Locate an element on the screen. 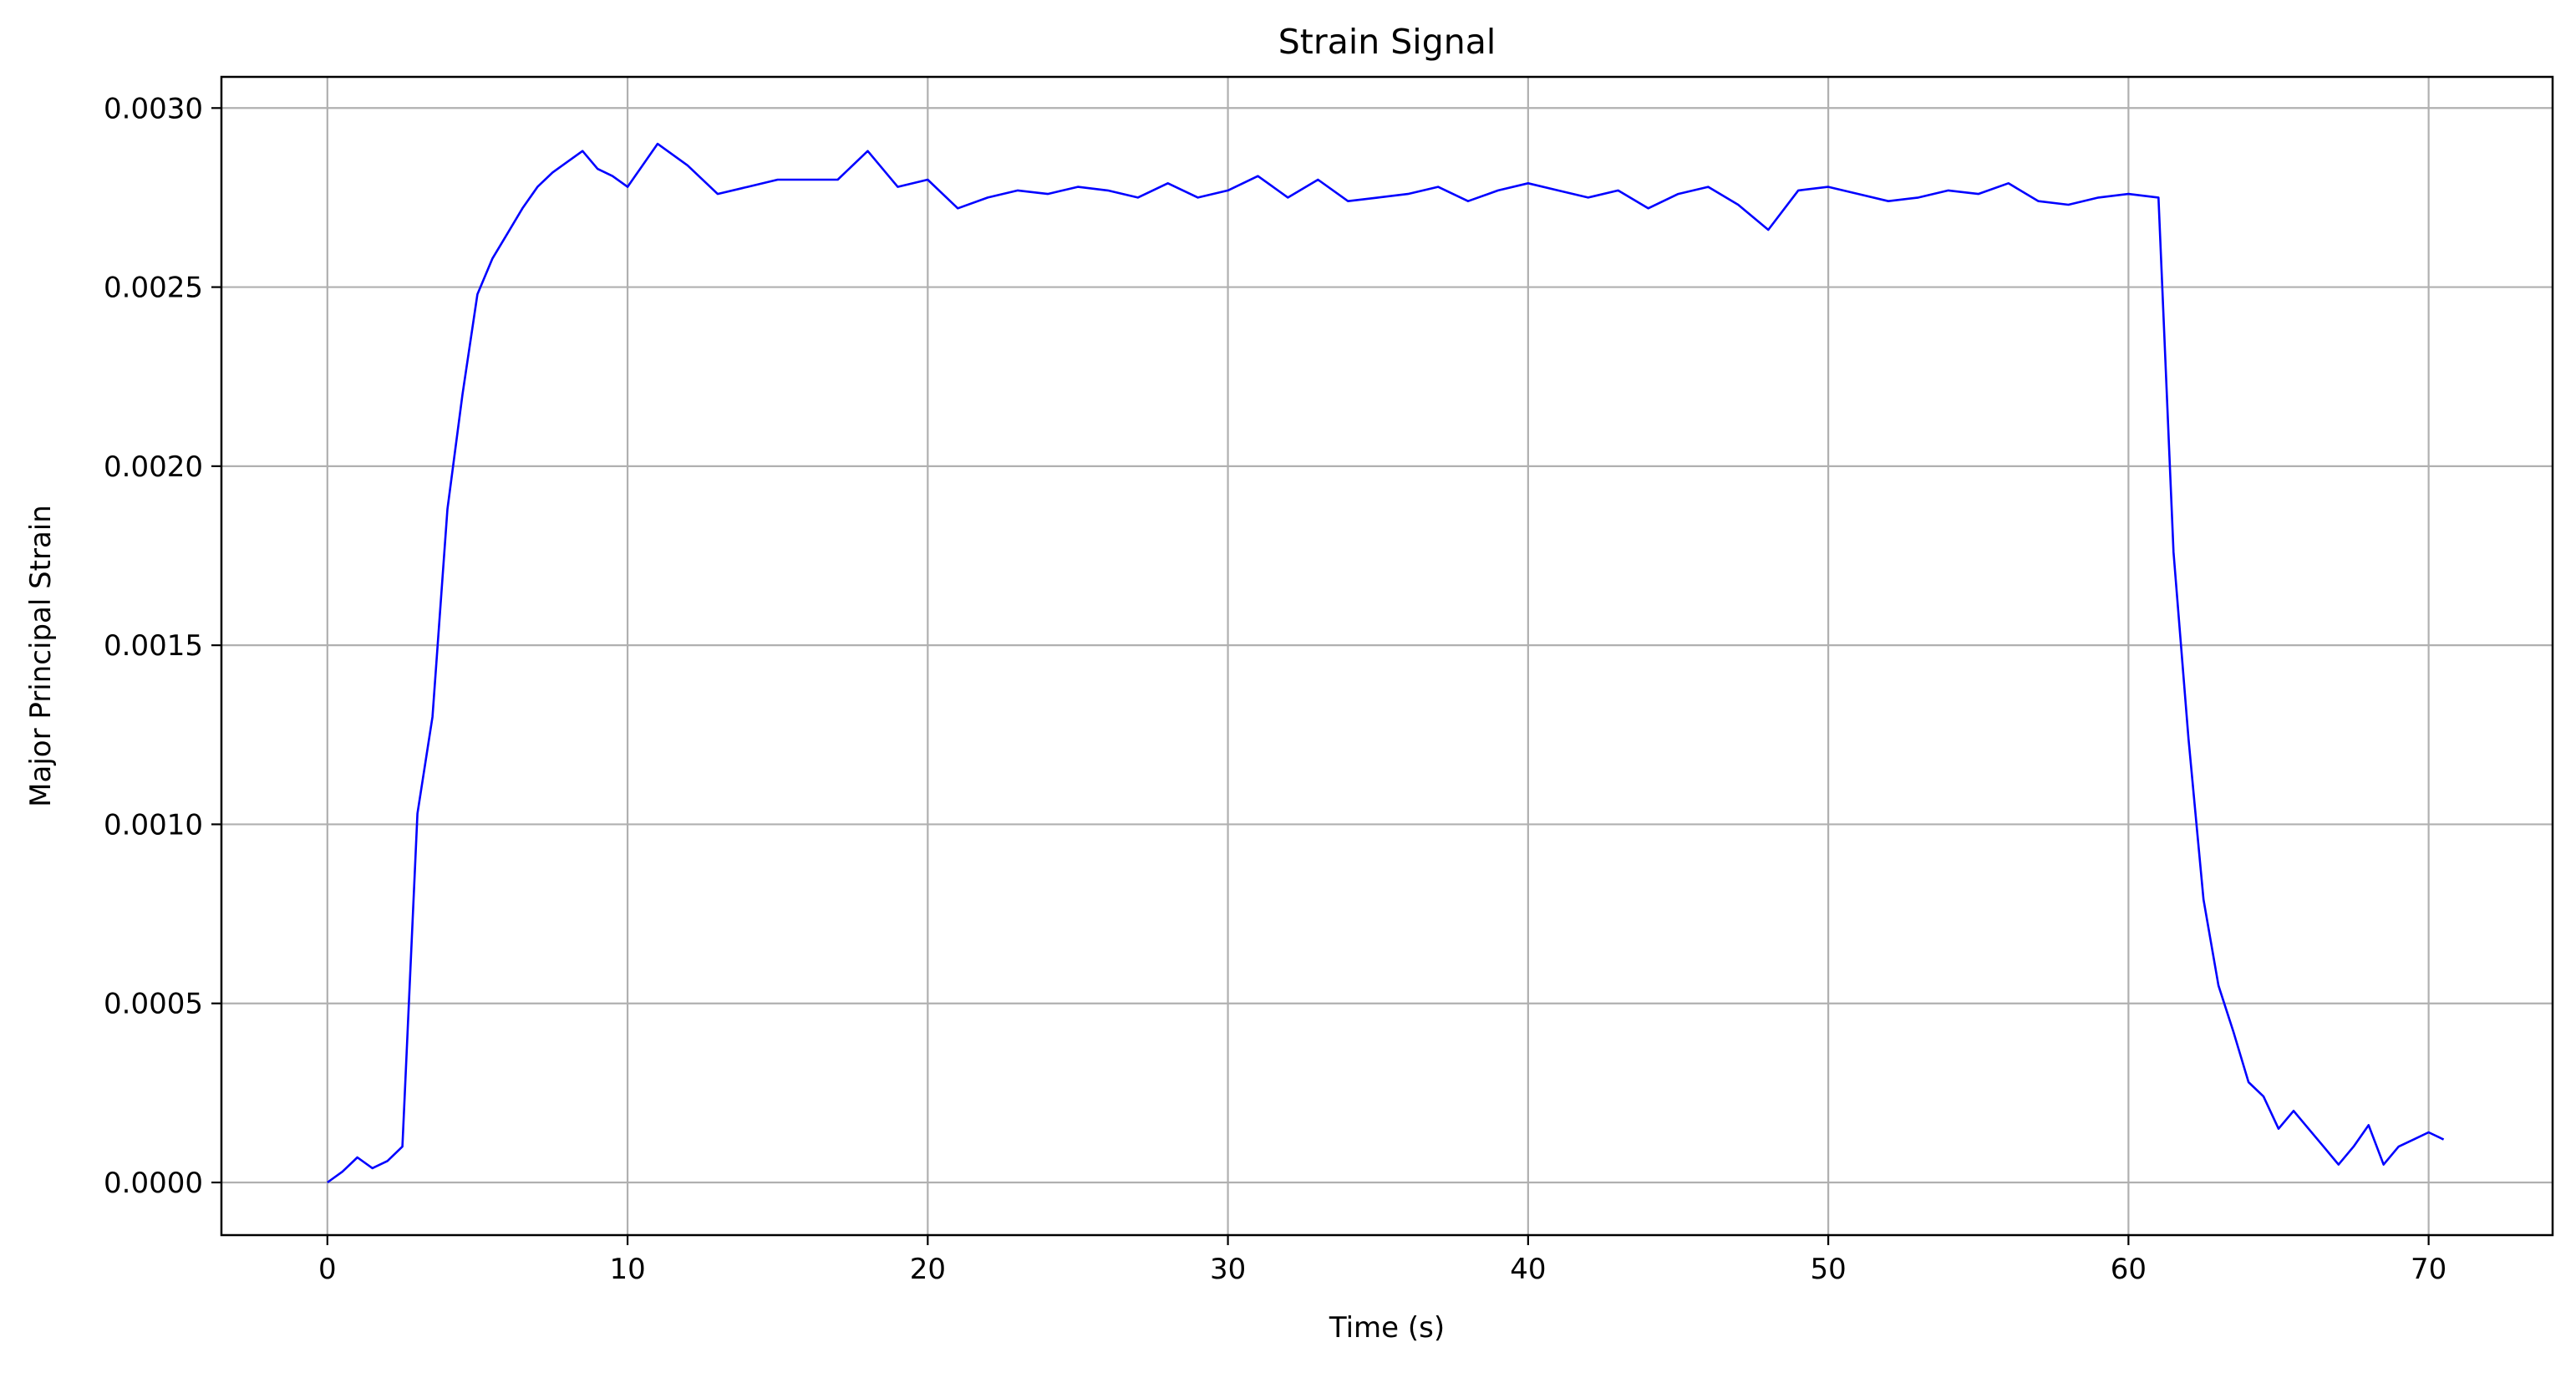 The width and height of the screenshot is (2576, 1373). x-tick-label: 50 is located at coordinates (1828, 1269).